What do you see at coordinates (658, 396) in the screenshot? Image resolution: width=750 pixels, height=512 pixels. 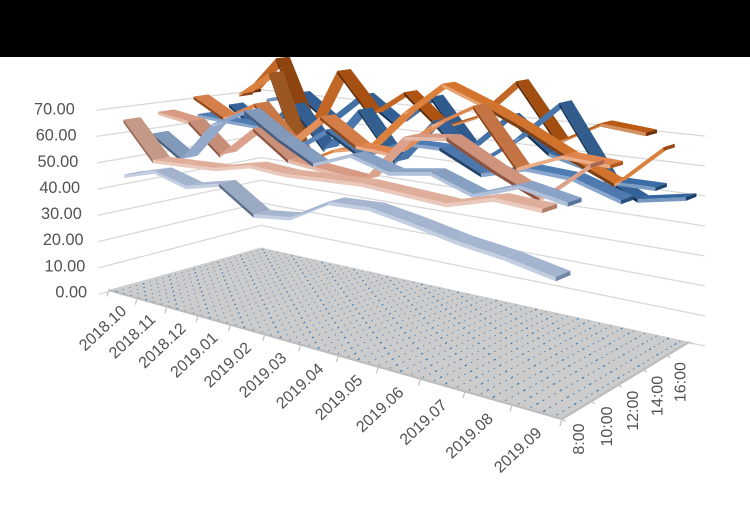 I see `svg-text: 14:00` at bounding box center [658, 396].